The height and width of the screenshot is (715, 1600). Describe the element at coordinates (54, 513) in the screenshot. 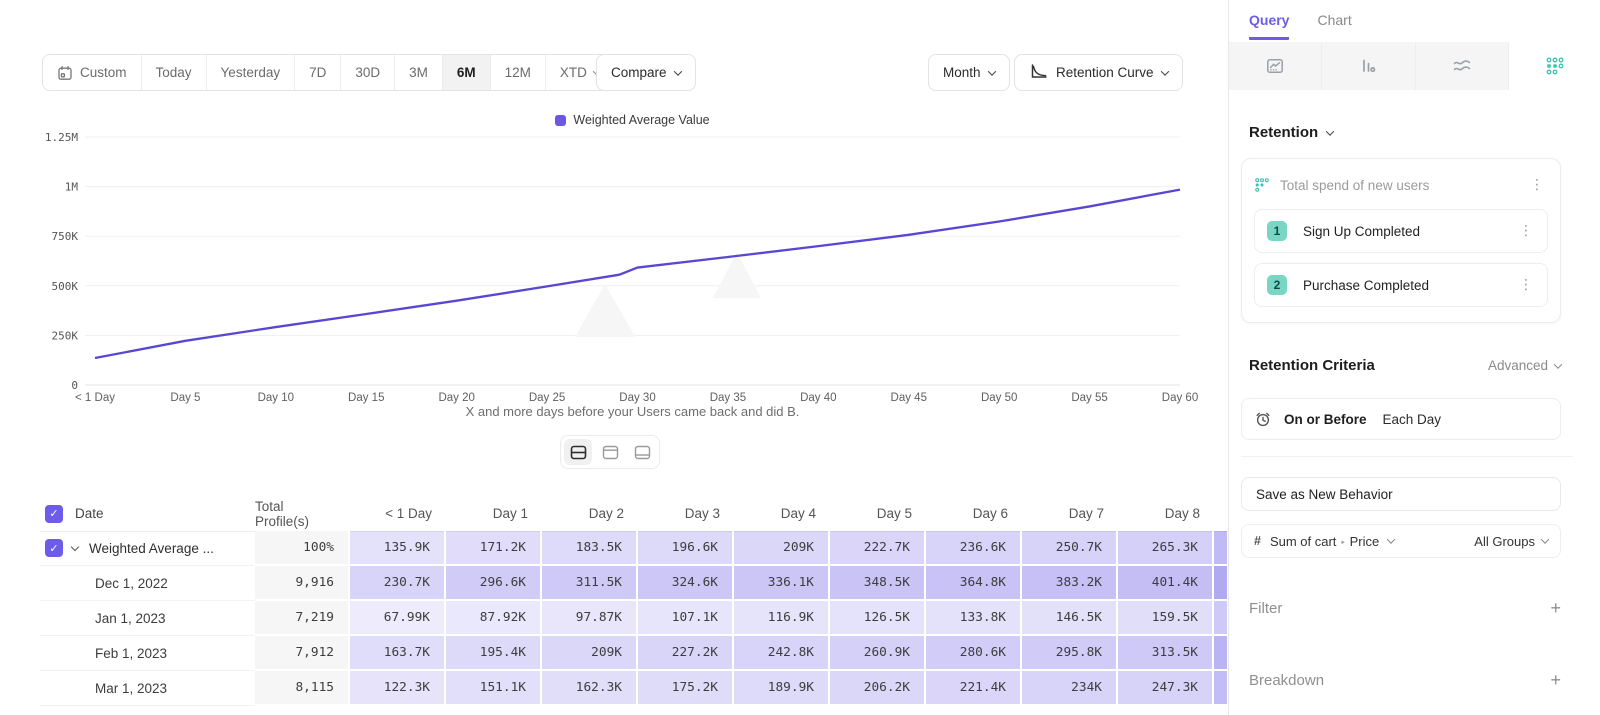

I see `select-all-checkbox: ✓` at that location.